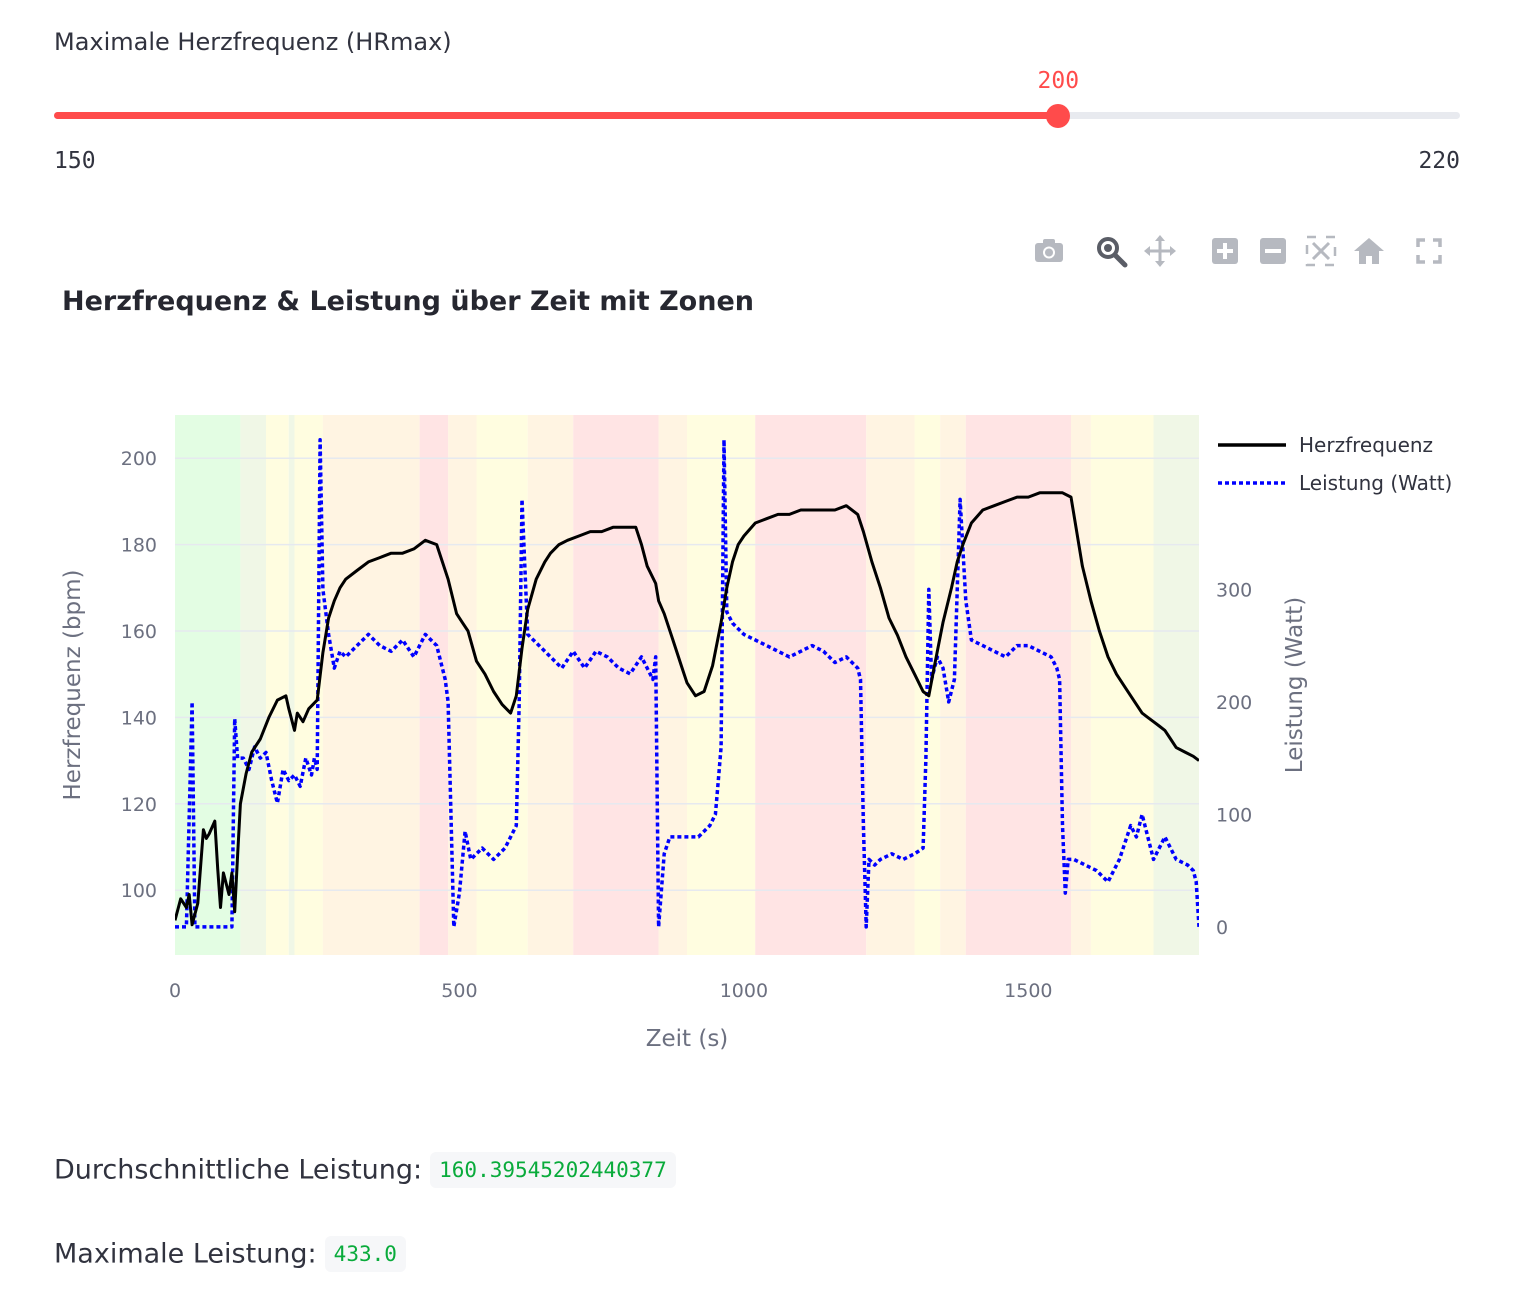 Image resolution: width=1517 pixels, height=1311 pixels. What do you see at coordinates (139, 805) in the screenshot?
I see `y-tick-label: 120` at bounding box center [139, 805].